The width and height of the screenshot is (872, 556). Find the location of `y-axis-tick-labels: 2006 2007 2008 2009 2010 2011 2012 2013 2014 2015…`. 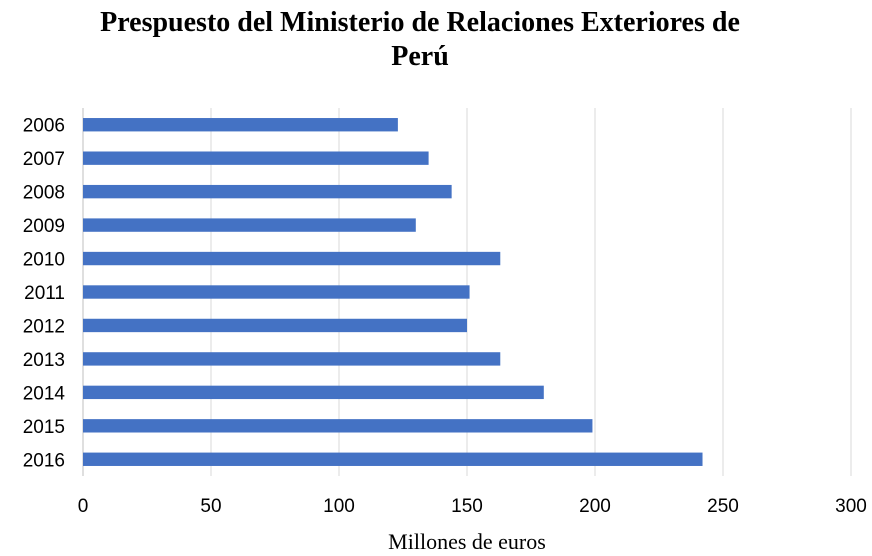

y-axis-tick-labels: 2006 2007 2008 2009 2010 2011 2012 2013 2014 2015… is located at coordinates (44, 294).